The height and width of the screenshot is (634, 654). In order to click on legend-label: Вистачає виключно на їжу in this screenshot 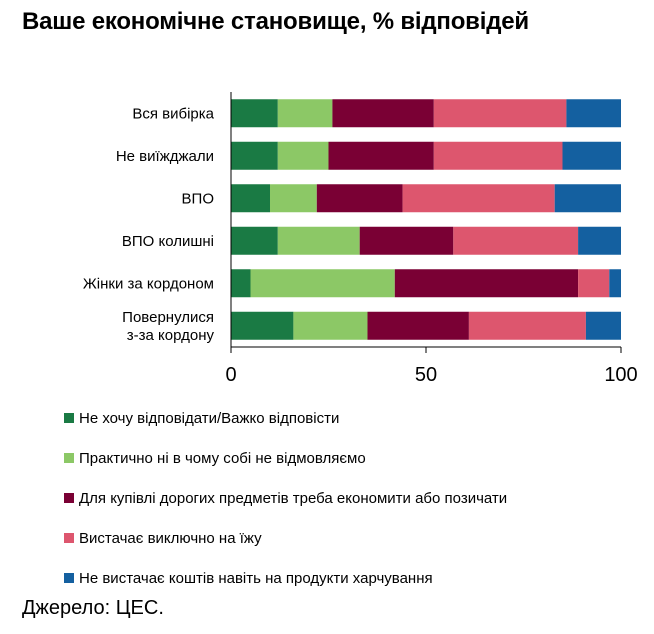, I will do `click(170, 538)`.